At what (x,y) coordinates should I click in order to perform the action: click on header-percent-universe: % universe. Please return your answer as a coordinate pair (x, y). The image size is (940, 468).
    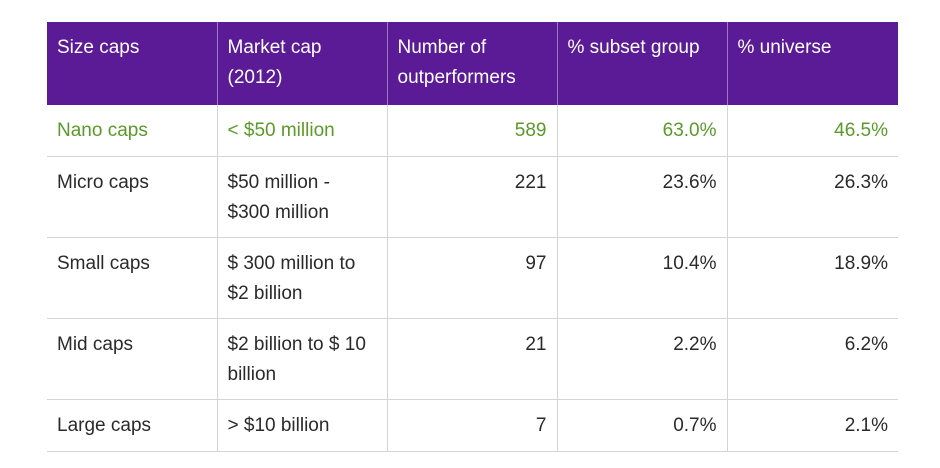
    Looking at the image, I should click on (812, 63).